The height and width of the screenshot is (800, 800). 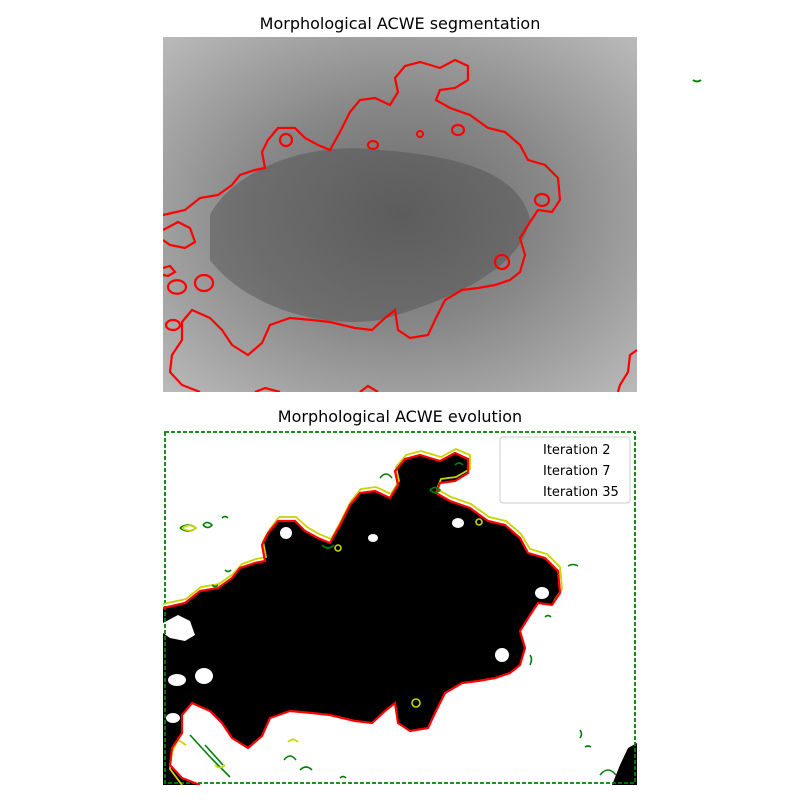 I want to click on segmented-region-bottom-right, so click(x=624, y=764).